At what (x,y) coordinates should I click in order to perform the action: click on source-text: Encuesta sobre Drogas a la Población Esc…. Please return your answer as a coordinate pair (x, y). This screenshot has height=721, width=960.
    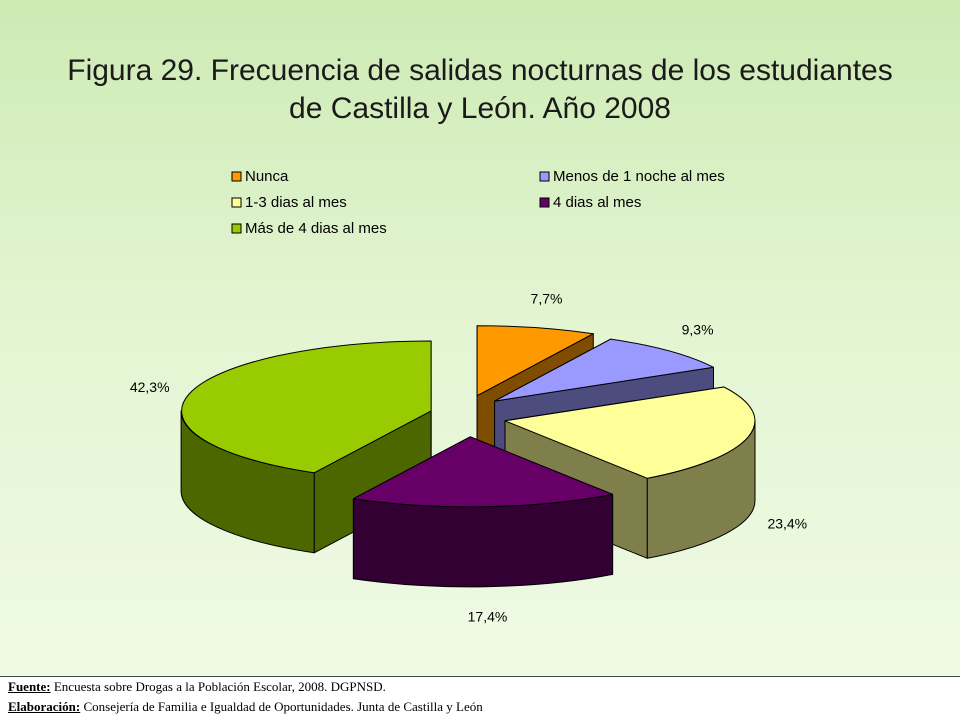
    Looking at the image, I should click on (218, 686).